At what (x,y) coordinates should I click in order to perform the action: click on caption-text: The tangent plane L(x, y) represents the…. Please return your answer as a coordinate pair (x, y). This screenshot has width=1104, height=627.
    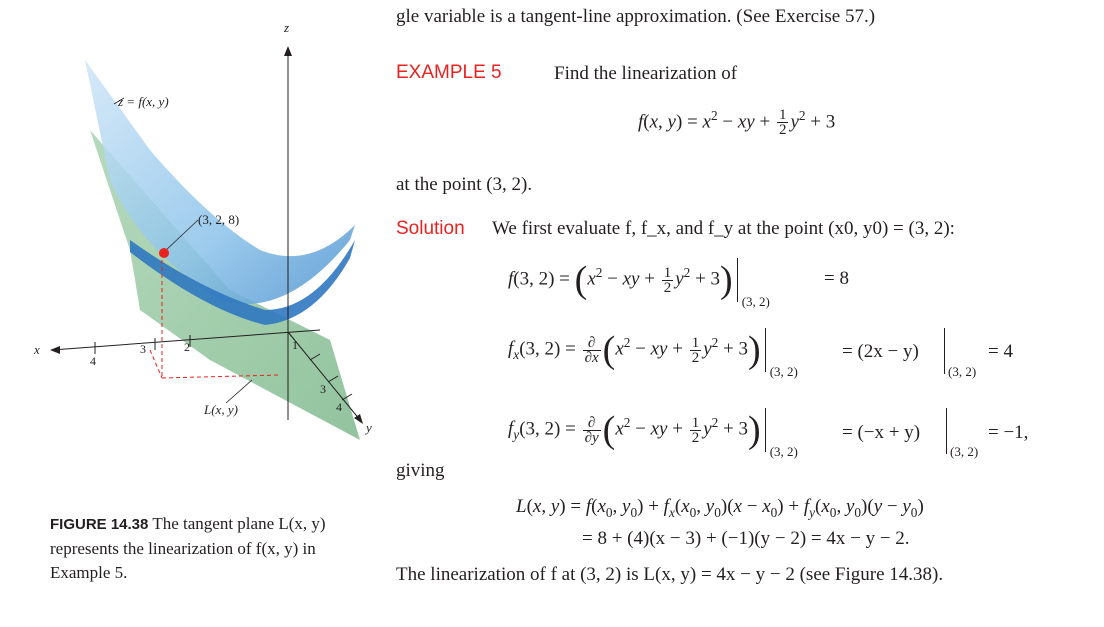
    Looking at the image, I should click on (188, 548).